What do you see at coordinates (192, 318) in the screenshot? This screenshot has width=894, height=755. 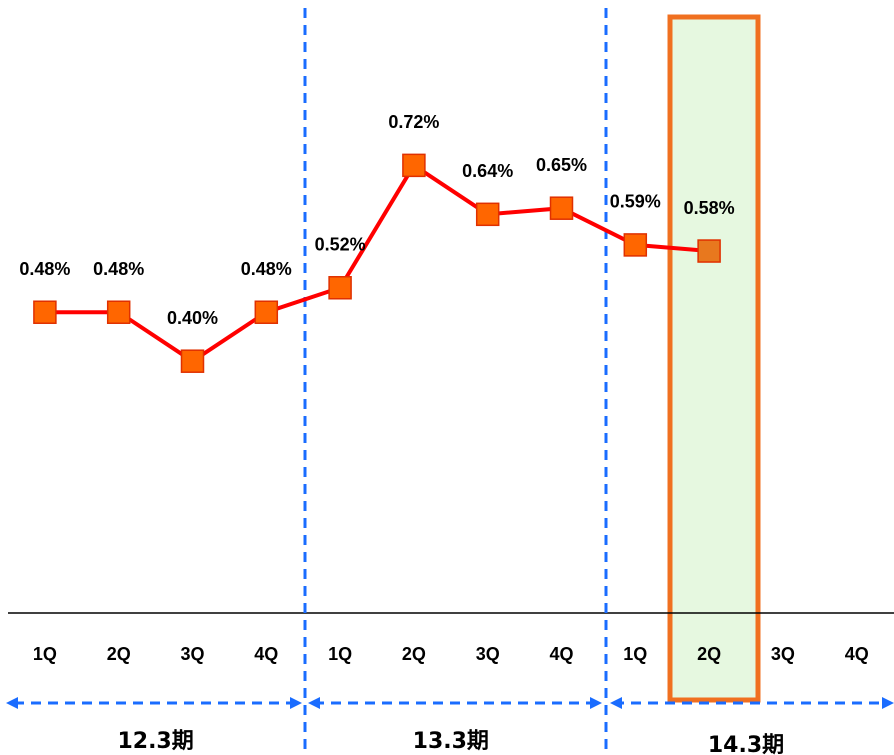 I see `data-label: 0.40%` at bounding box center [192, 318].